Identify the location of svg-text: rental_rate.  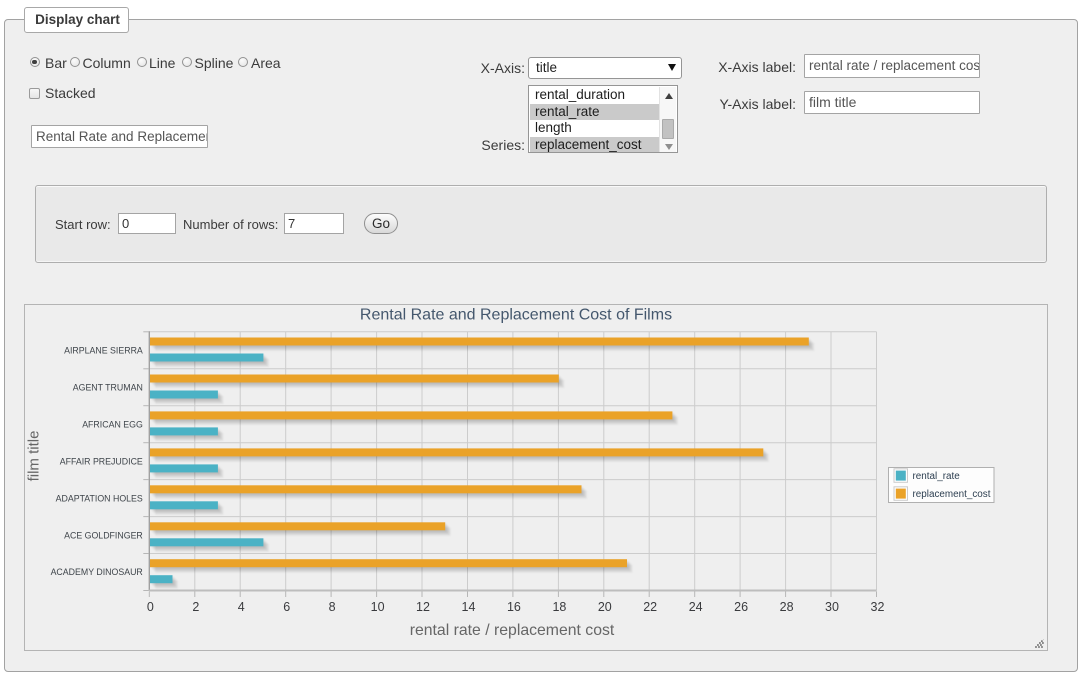
(937, 476).